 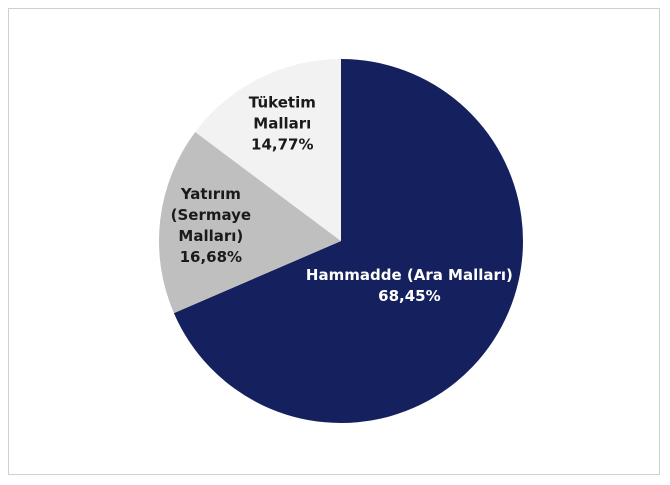 What do you see at coordinates (211, 256) in the screenshot?
I see `value-label: 16,68%` at bounding box center [211, 256].